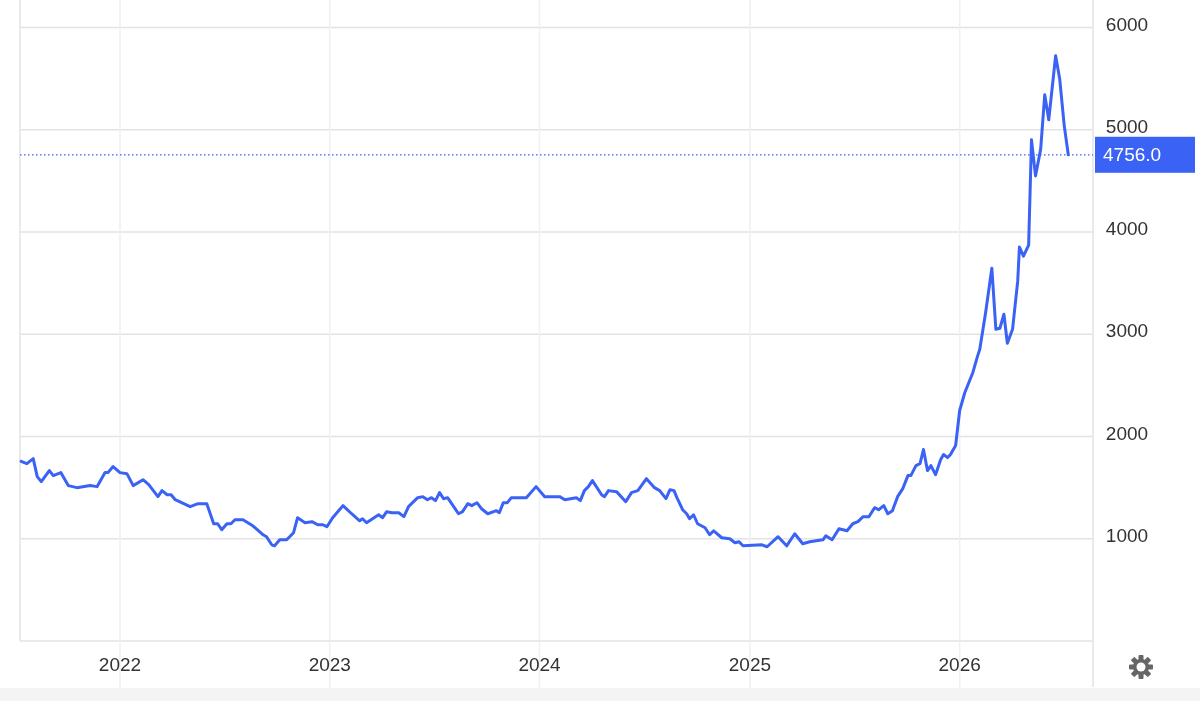  I want to click on x-tick-label: 2026, so click(959, 665).